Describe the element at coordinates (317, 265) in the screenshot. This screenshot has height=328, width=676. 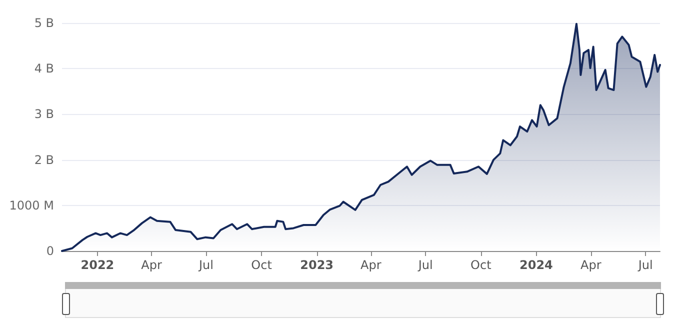
I see `x-tick-label: 2023` at that location.